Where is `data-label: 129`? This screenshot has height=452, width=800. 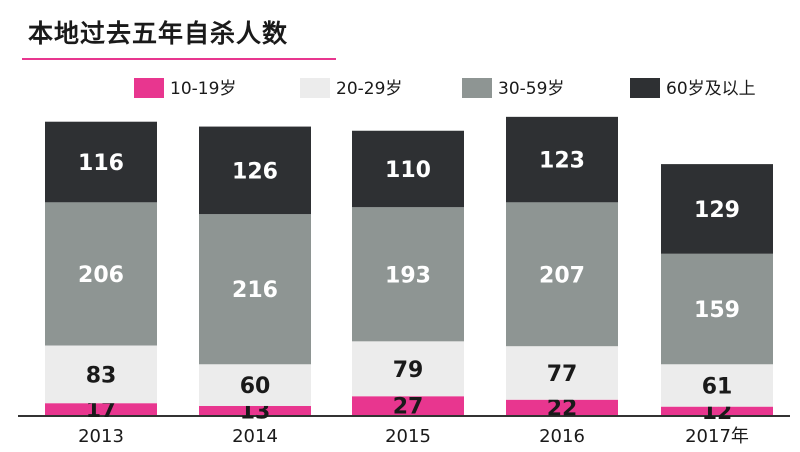 data-label: 129 is located at coordinates (717, 210).